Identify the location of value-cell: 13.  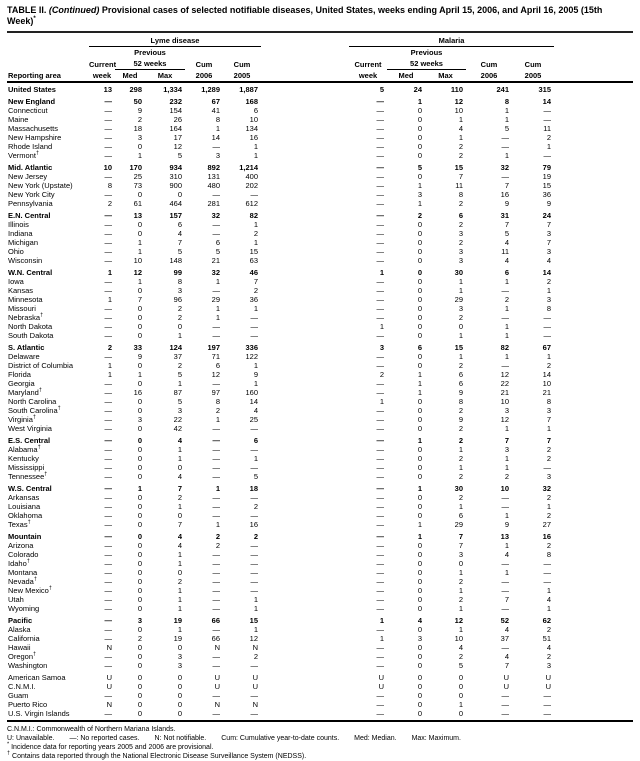
(107, 89).